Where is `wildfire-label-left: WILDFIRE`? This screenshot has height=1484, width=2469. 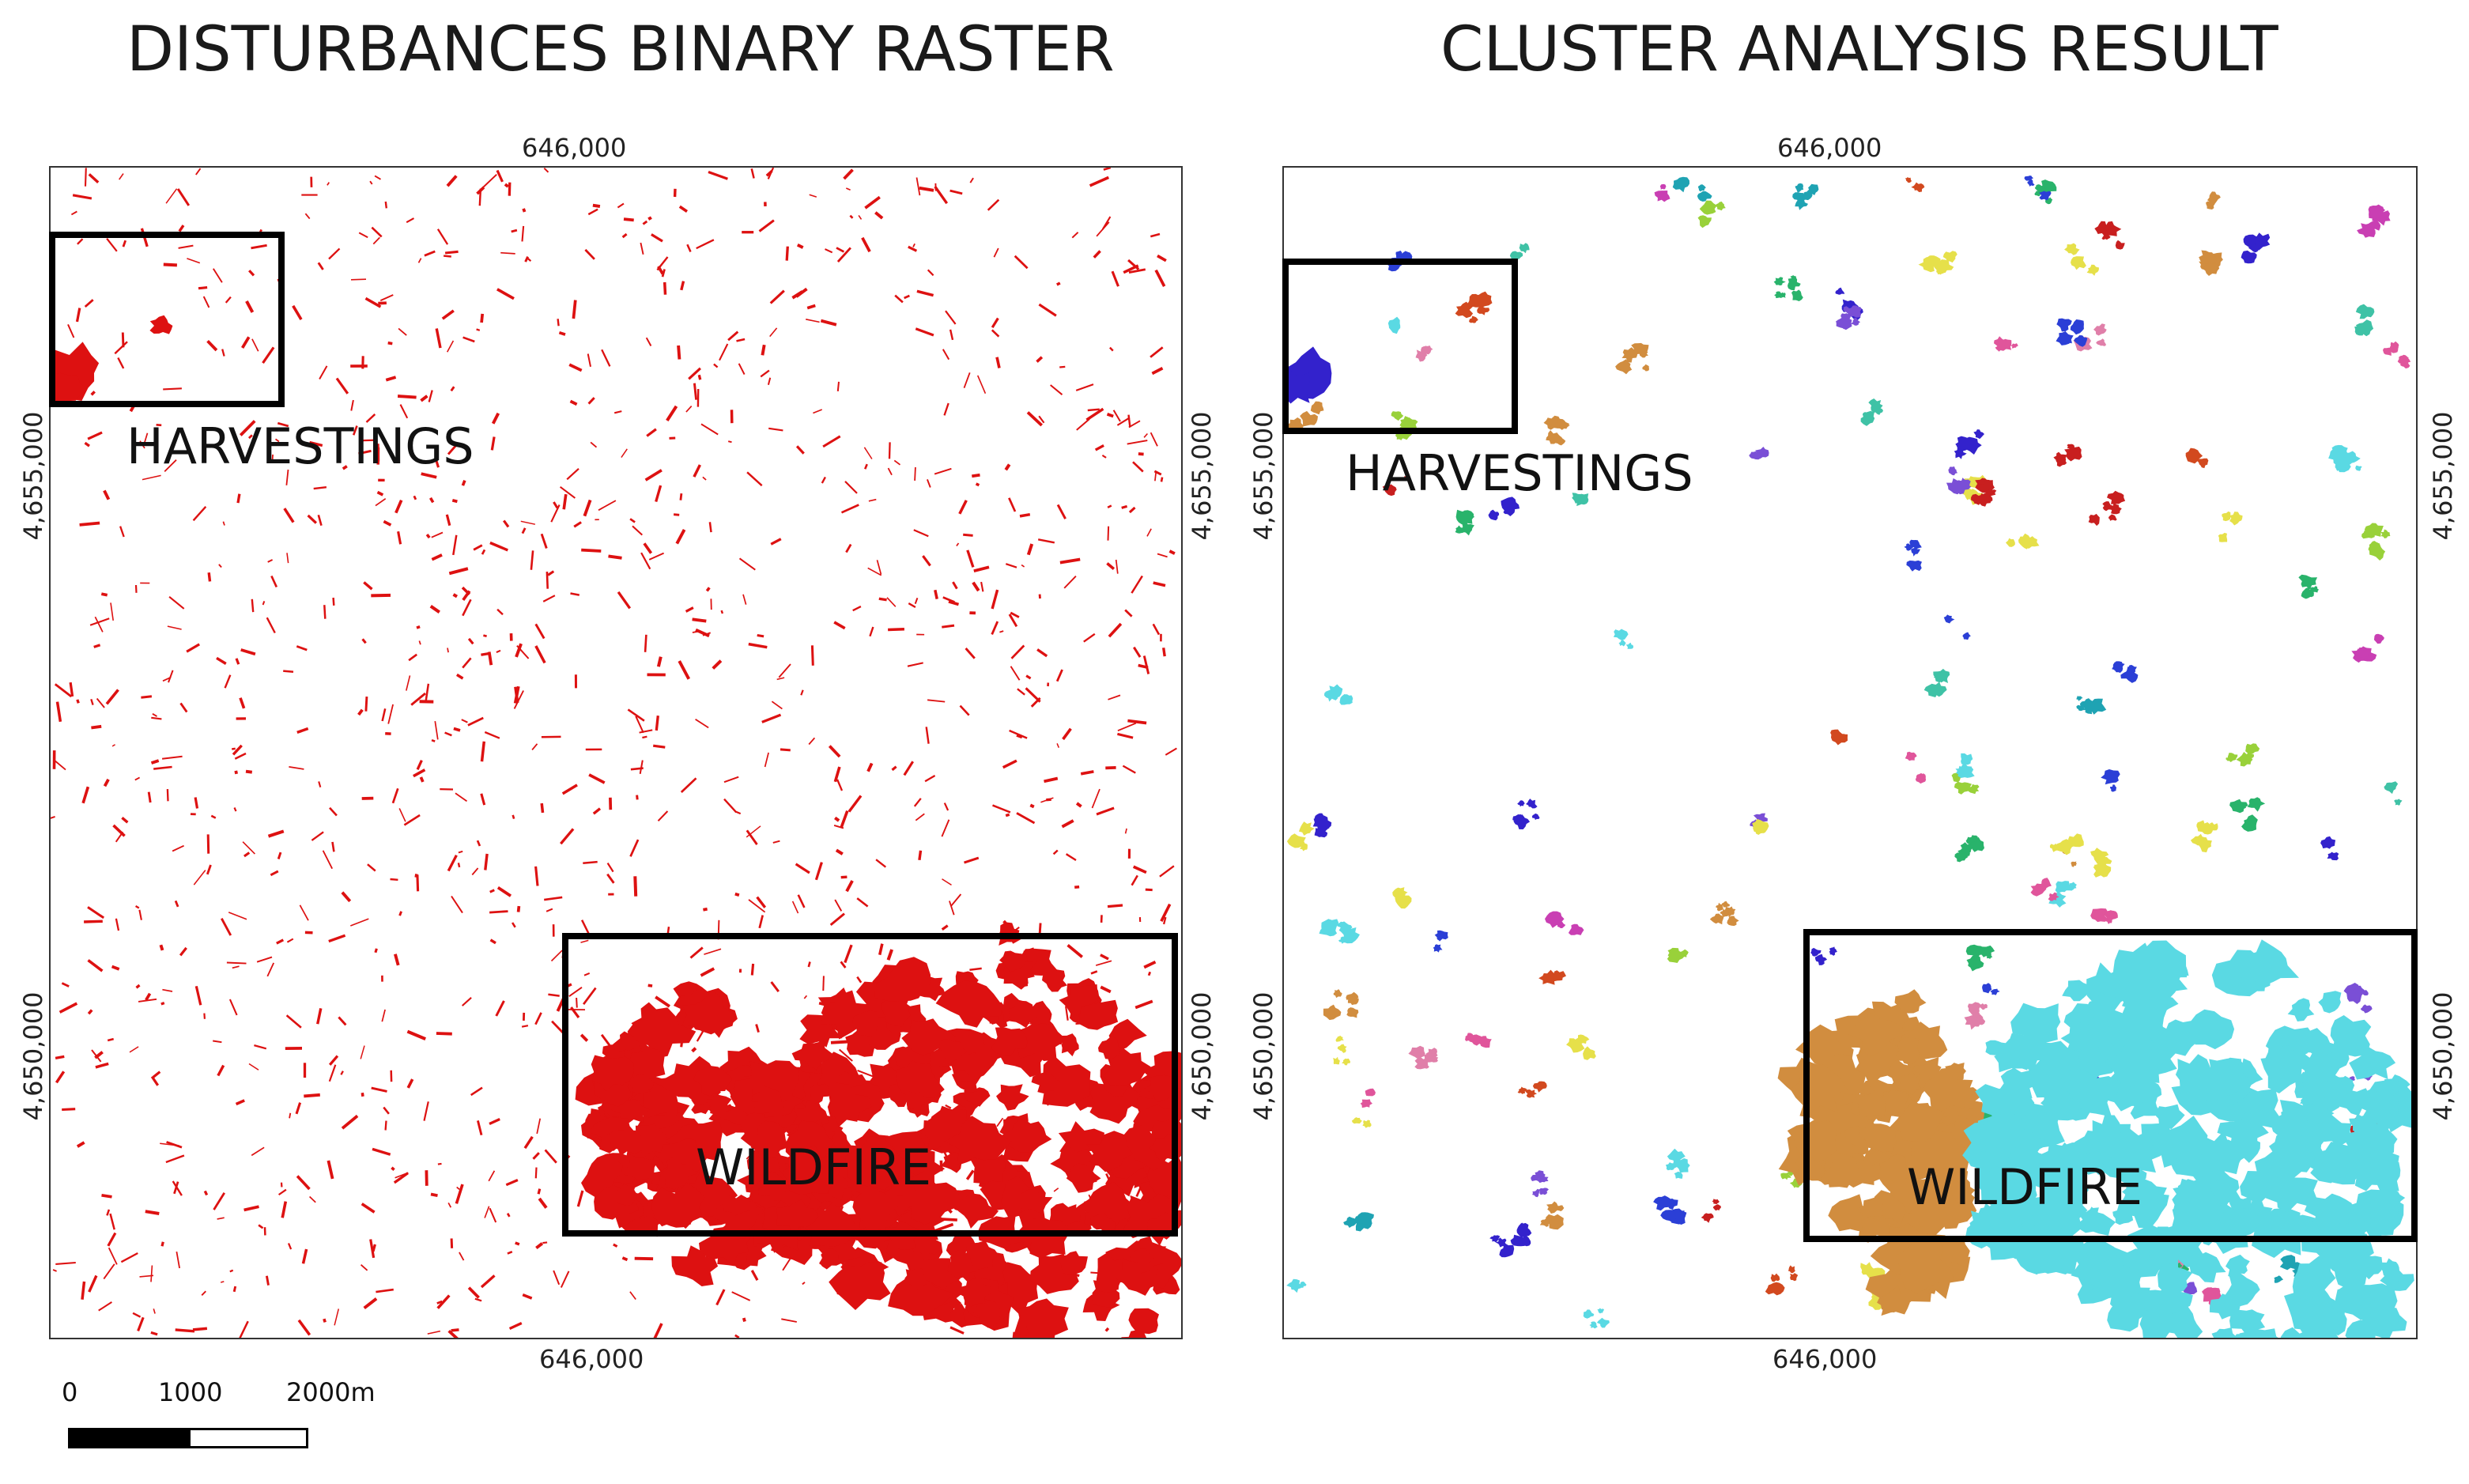
wildfire-label-left: WILDFIRE is located at coordinates (814, 1167).